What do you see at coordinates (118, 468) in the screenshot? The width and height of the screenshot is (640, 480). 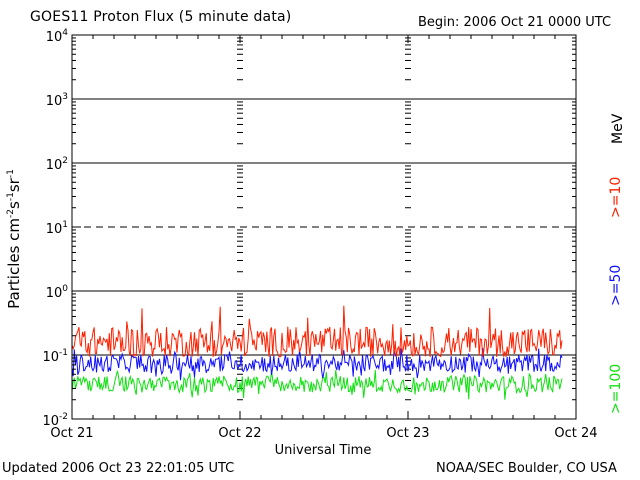 I see `updated-timestamp: Updated 2006 Oct 23 22:01:05 UTC` at bounding box center [118, 468].